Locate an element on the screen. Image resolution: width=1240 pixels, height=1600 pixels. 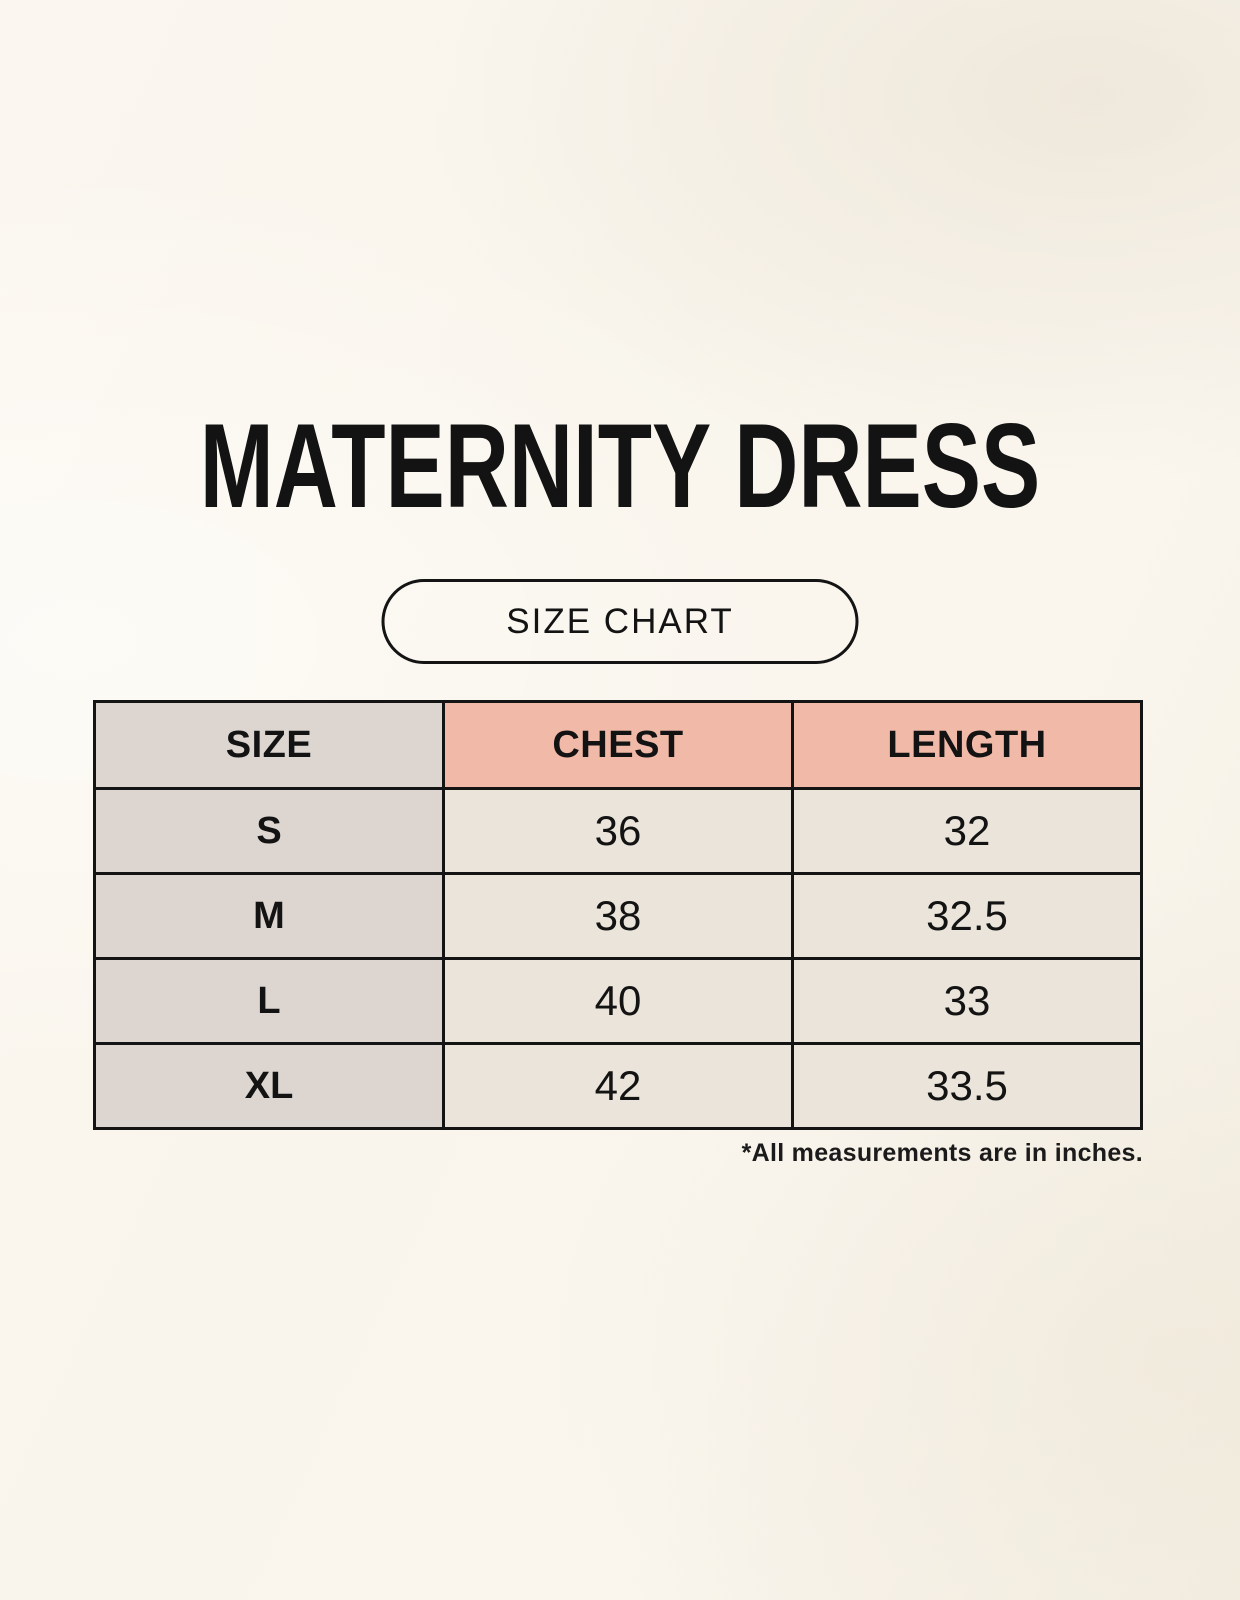
size-cell: XL is located at coordinates (269, 1086).